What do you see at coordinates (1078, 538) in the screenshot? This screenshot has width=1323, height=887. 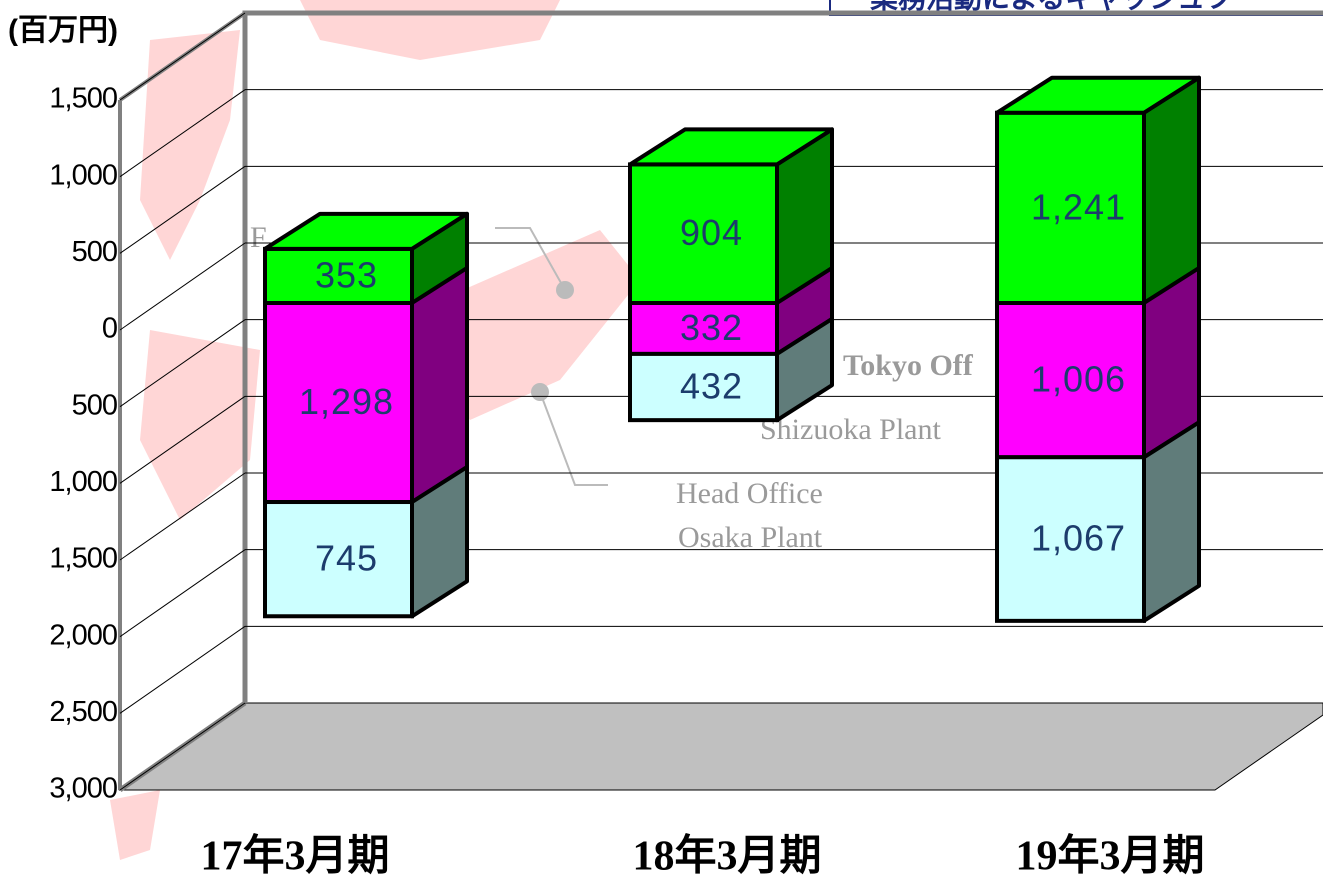 I see `data-label: 1,067` at bounding box center [1078, 538].